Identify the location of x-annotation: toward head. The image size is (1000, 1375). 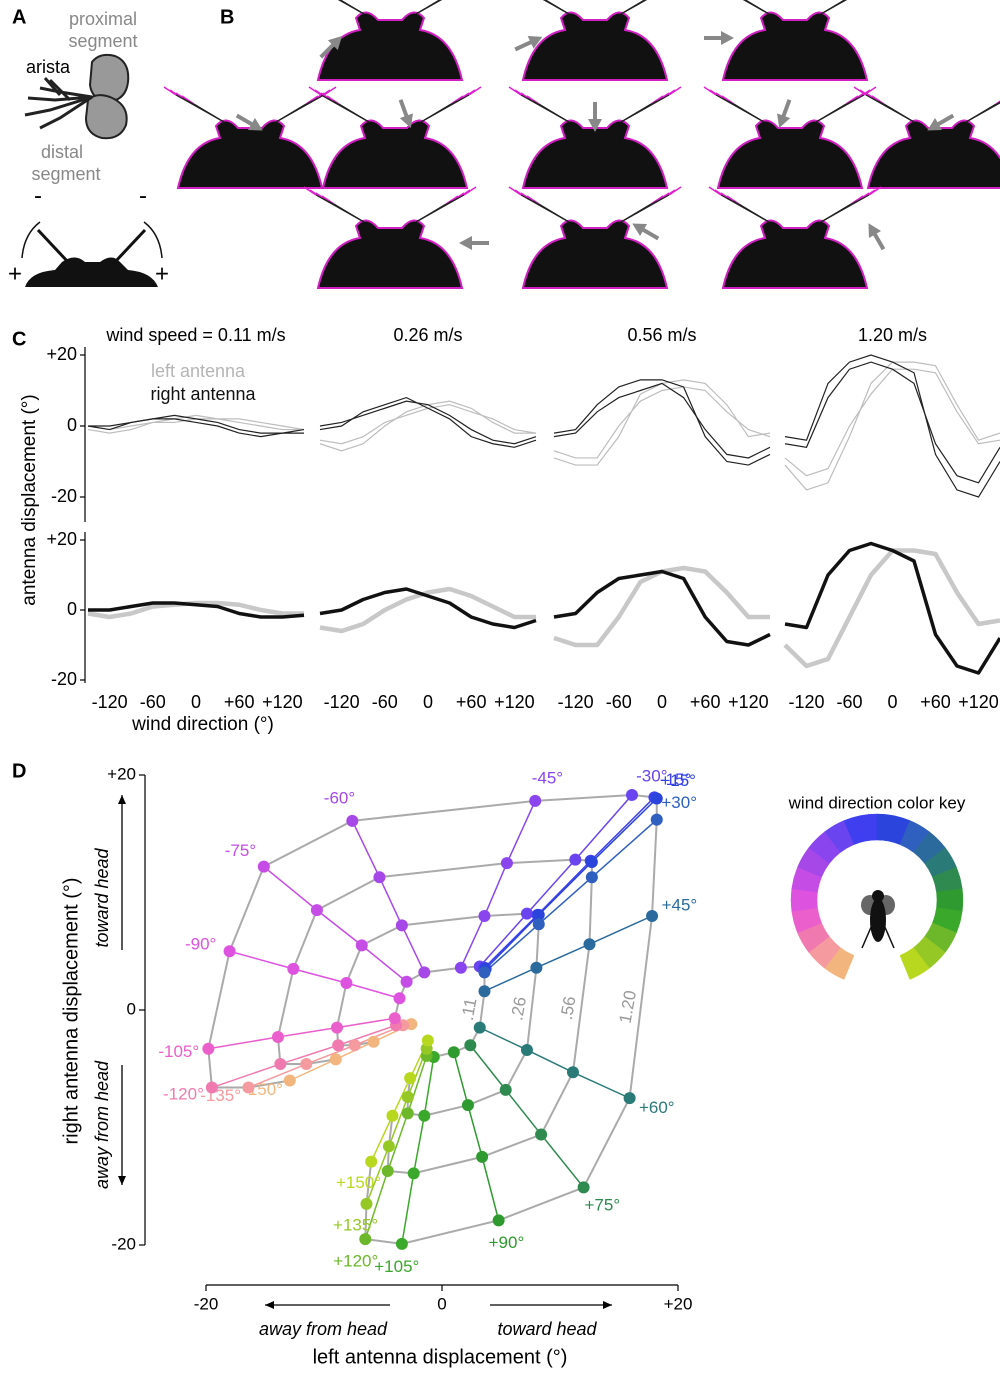
(547, 1329).